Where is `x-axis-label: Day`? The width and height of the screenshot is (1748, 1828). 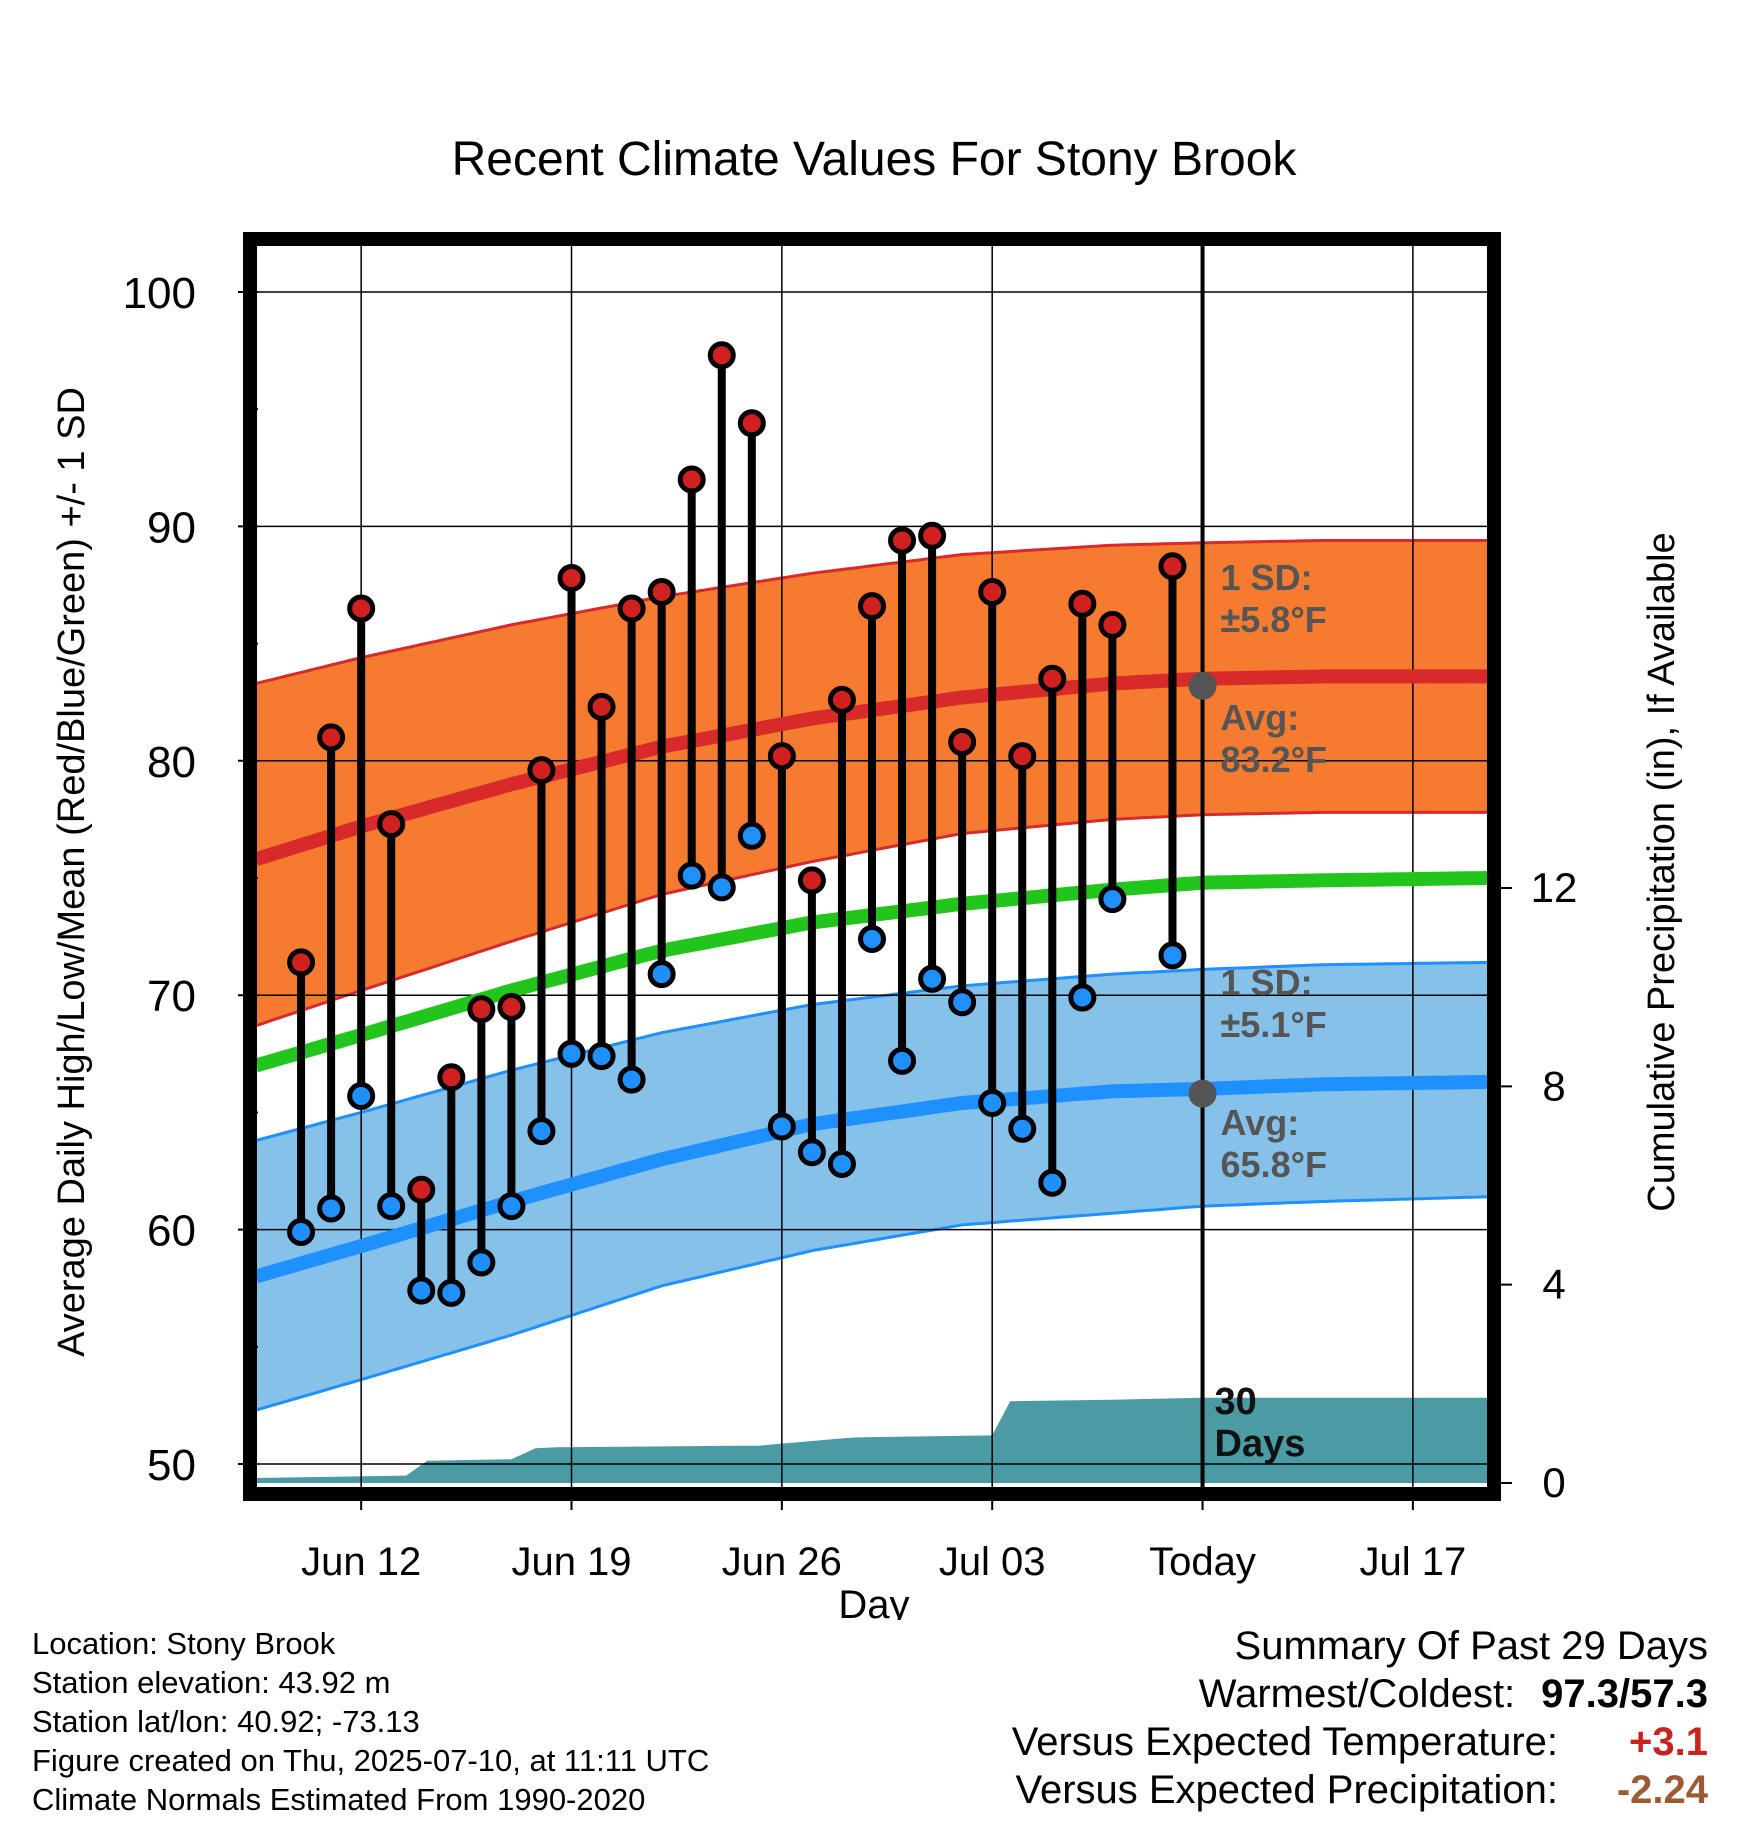
x-axis-label: Day is located at coordinates (873, 1601).